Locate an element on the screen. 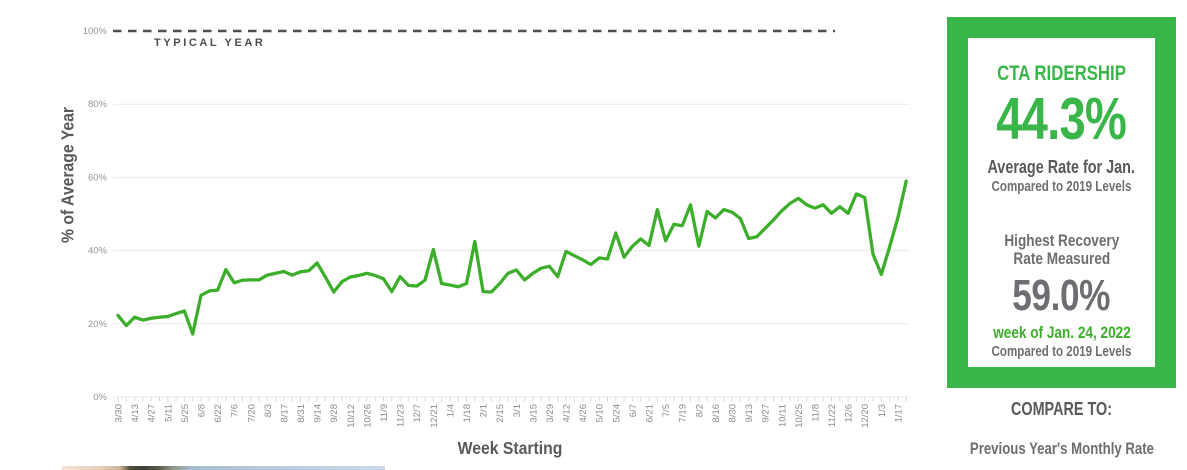 The height and width of the screenshot is (470, 1187). svg-text: 3/15 is located at coordinates (533, 413).